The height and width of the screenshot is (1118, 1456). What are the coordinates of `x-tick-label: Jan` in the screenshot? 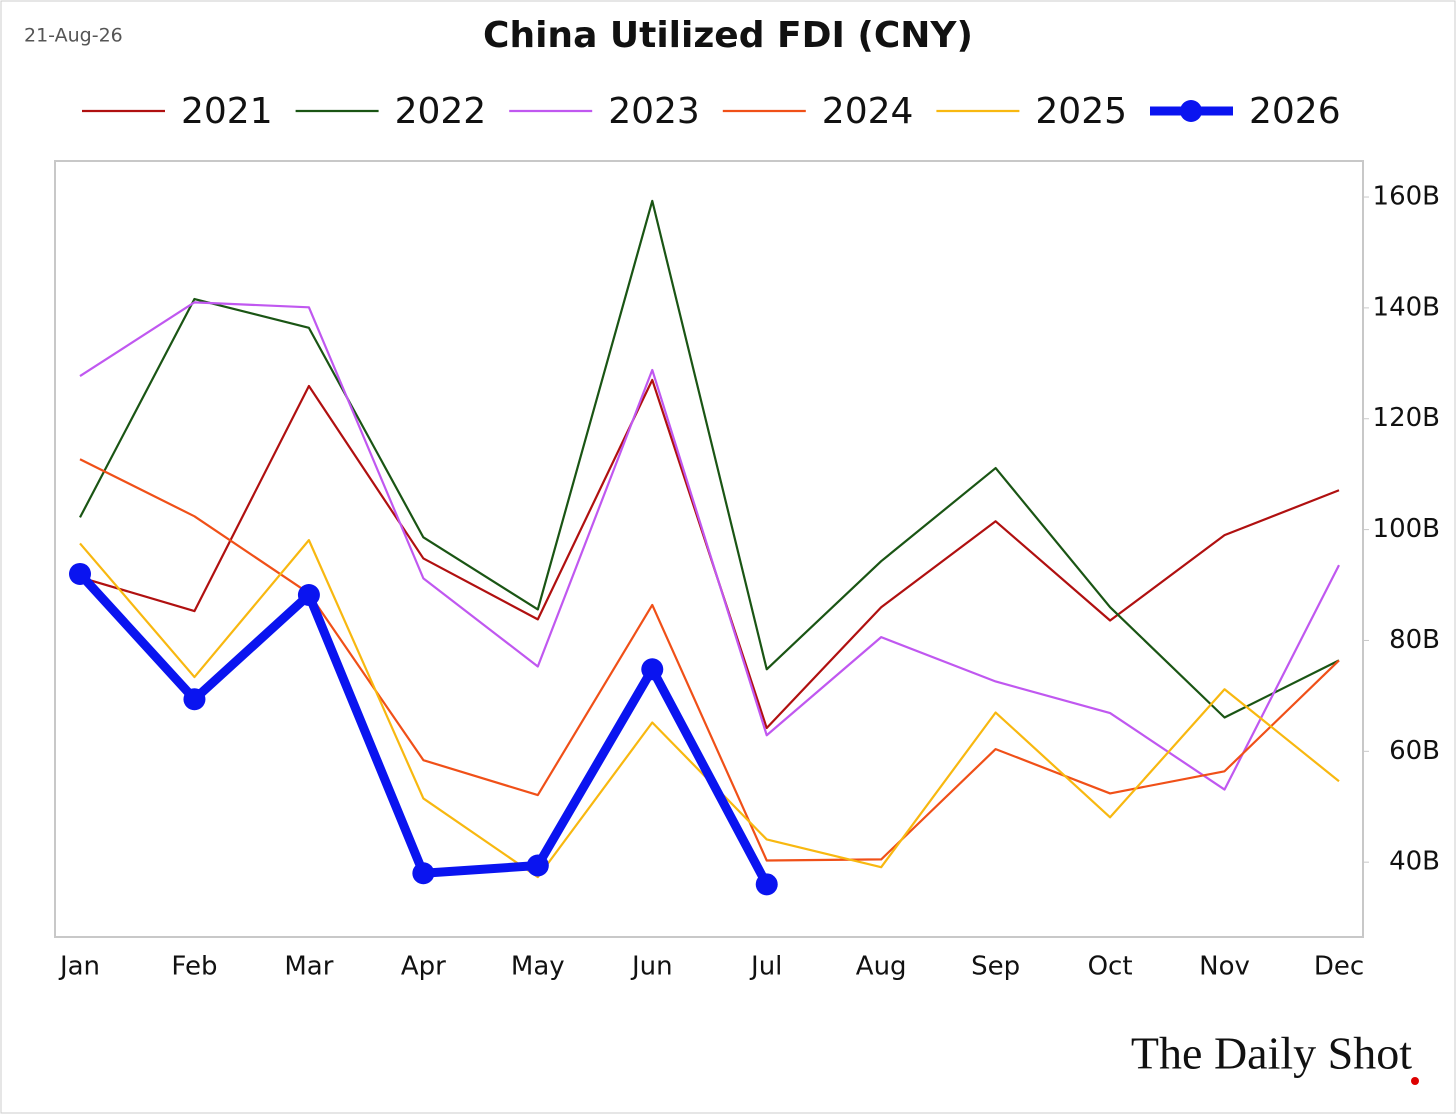 It's located at (79, 967).